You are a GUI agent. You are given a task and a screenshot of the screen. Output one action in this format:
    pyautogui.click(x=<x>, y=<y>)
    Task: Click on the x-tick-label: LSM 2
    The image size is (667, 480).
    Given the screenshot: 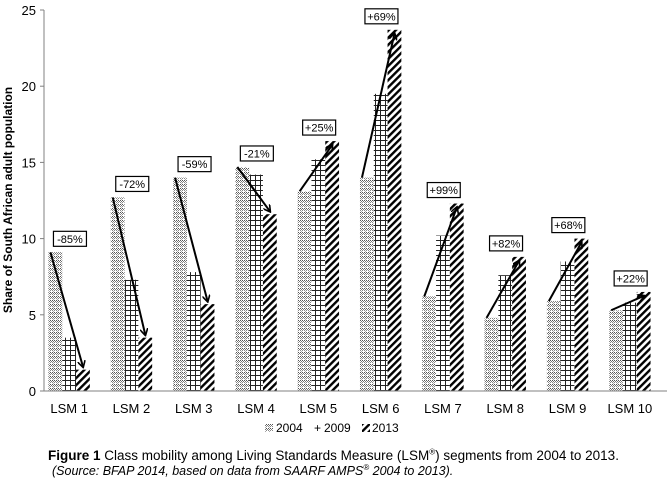 What is the action you would take?
    pyautogui.click(x=132, y=408)
    